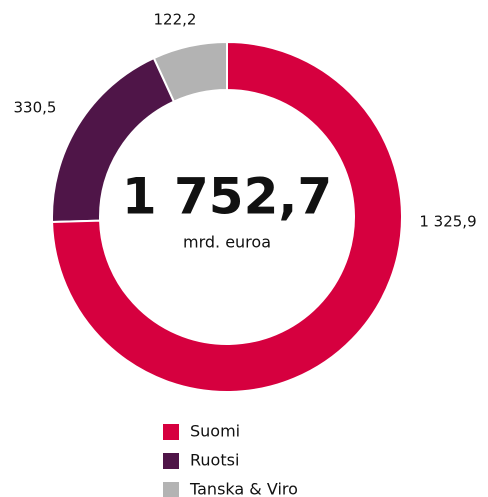  I want to click on donut-segment, so click(113, 140).